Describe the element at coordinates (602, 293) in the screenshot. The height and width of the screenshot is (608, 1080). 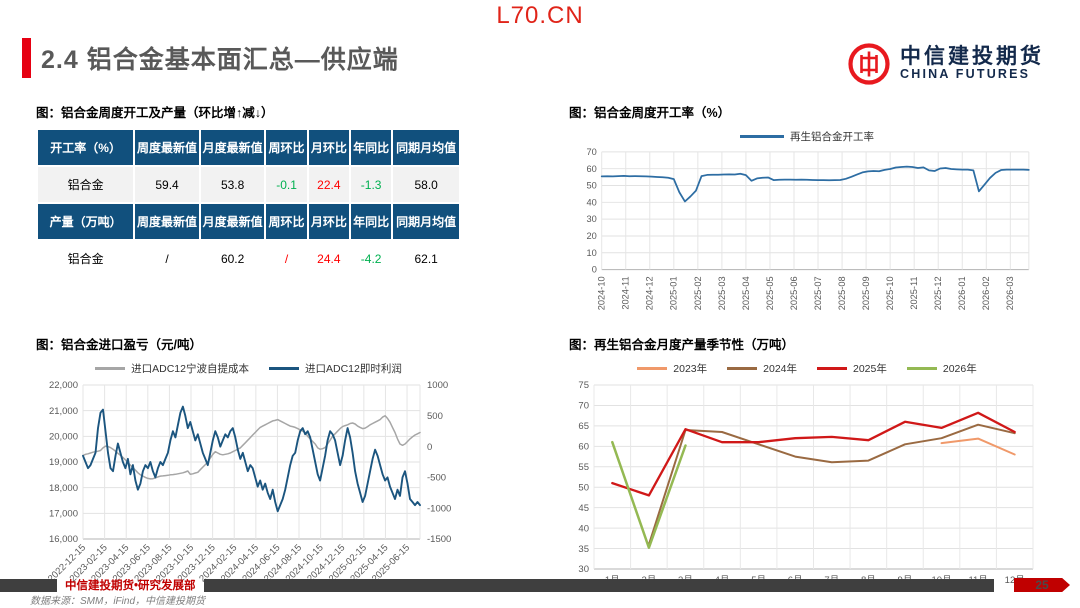
I see `svg-text: 2024-10` at that location.